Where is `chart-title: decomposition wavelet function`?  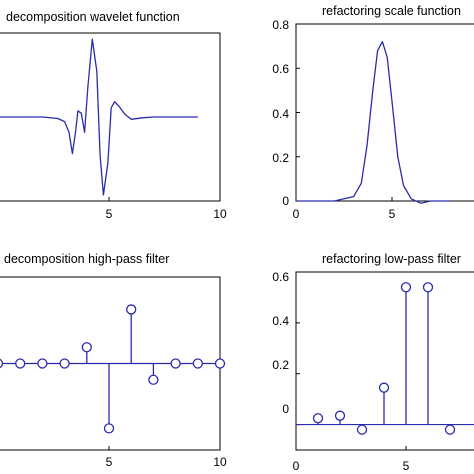 chart-title: decomposition wavelet function is located at coordinates (93, 17).